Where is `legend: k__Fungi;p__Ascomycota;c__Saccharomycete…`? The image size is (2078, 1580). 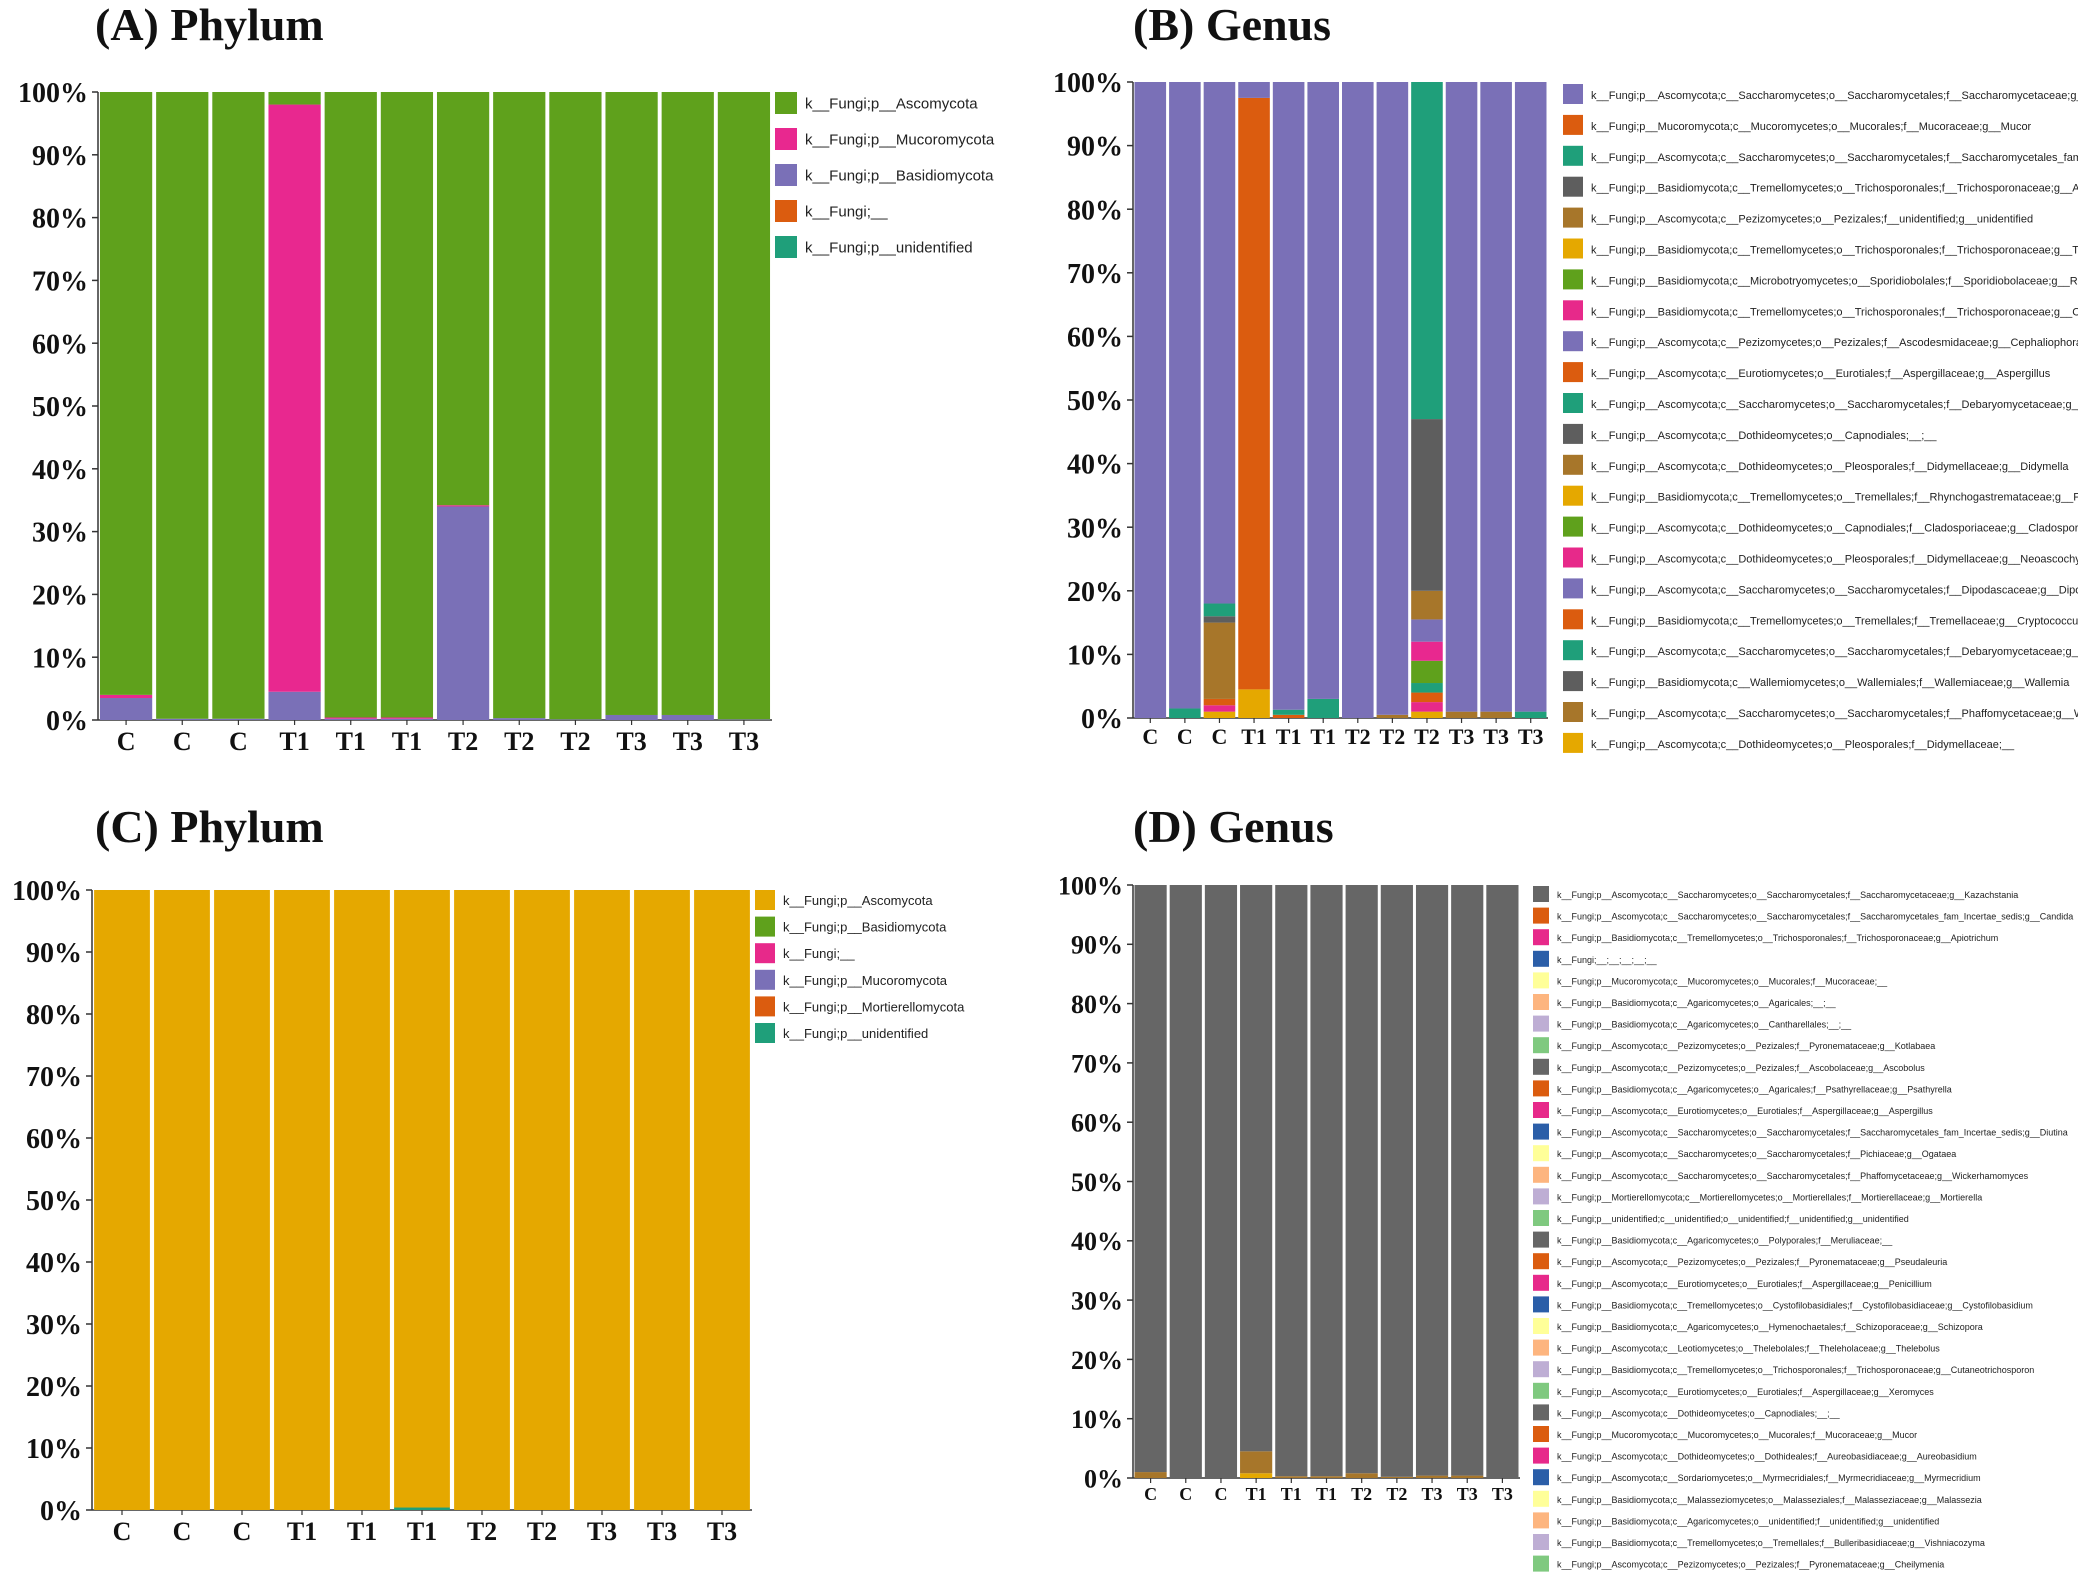 legend: k__Fungi;p__Ascomycota;c__Saccharomycete… is located at coordinates (1820, 418).